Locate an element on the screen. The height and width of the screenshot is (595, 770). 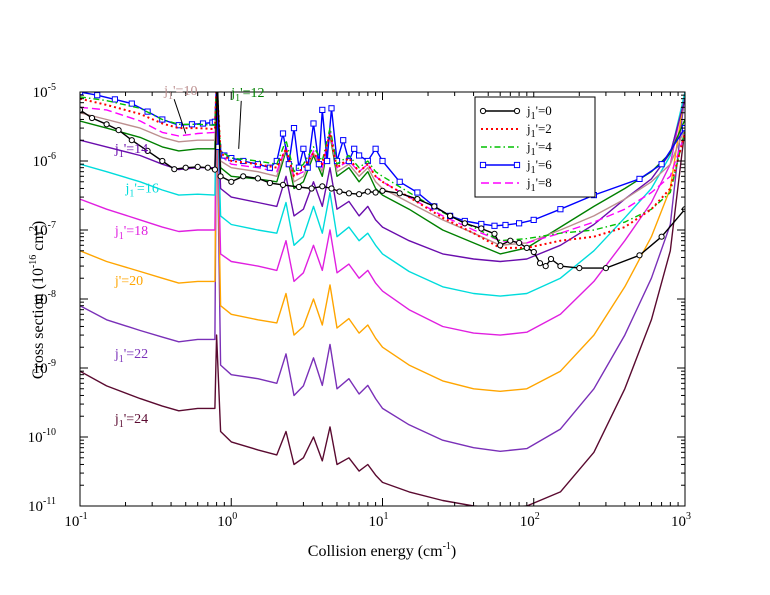
y-tick-label-5: 10⁻⁶ is located at coordinates (44, 160).